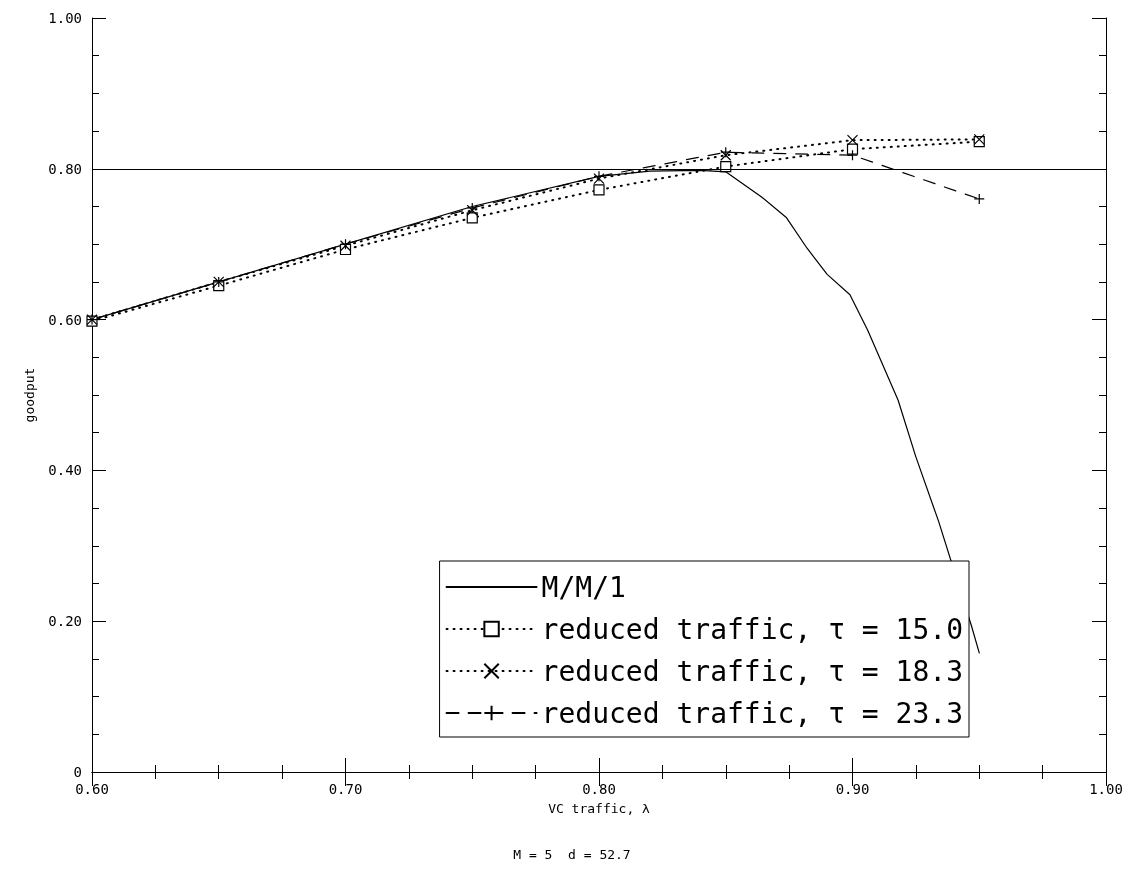 This screenshot has height=869, width=1144. I want to click on y-tick-label: 0.40, so click(65, 470).